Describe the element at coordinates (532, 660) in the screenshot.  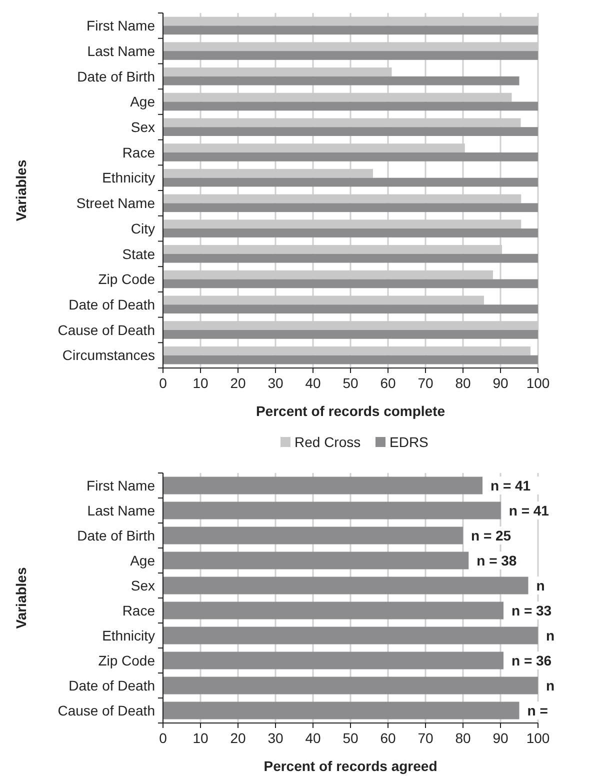
I see `annotation: n = 36` at that location.